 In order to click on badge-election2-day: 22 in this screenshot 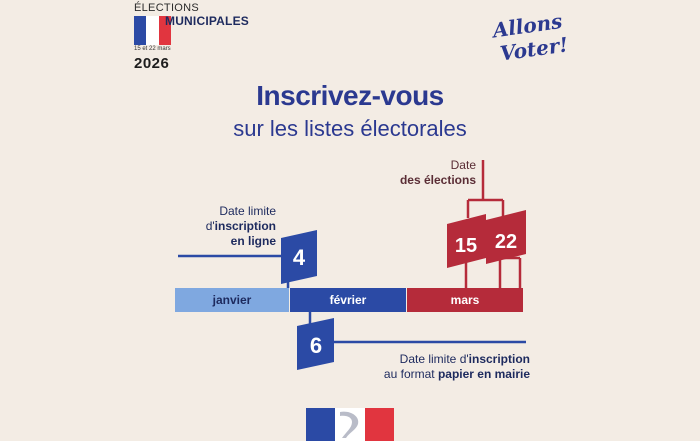, I will do `click(506, 242)`.